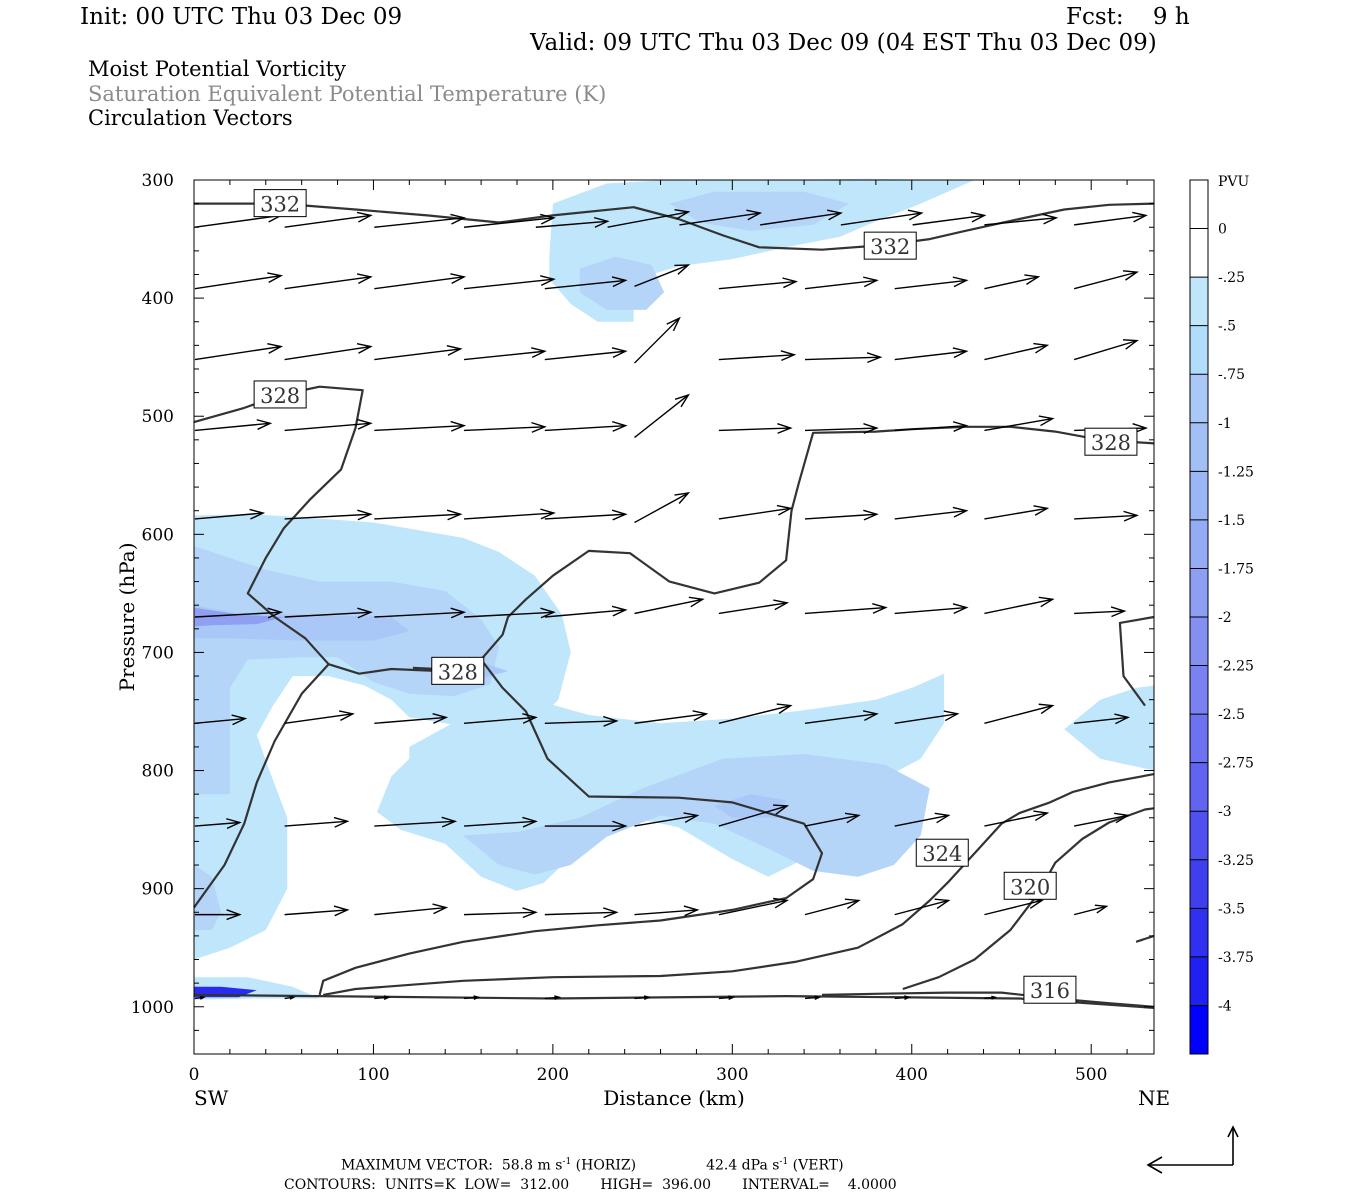  What do you see at coordinates (1154, 1098) in the screenshot?
I see `x-right-end-label: NE` at bounding box center [1154, 1098].